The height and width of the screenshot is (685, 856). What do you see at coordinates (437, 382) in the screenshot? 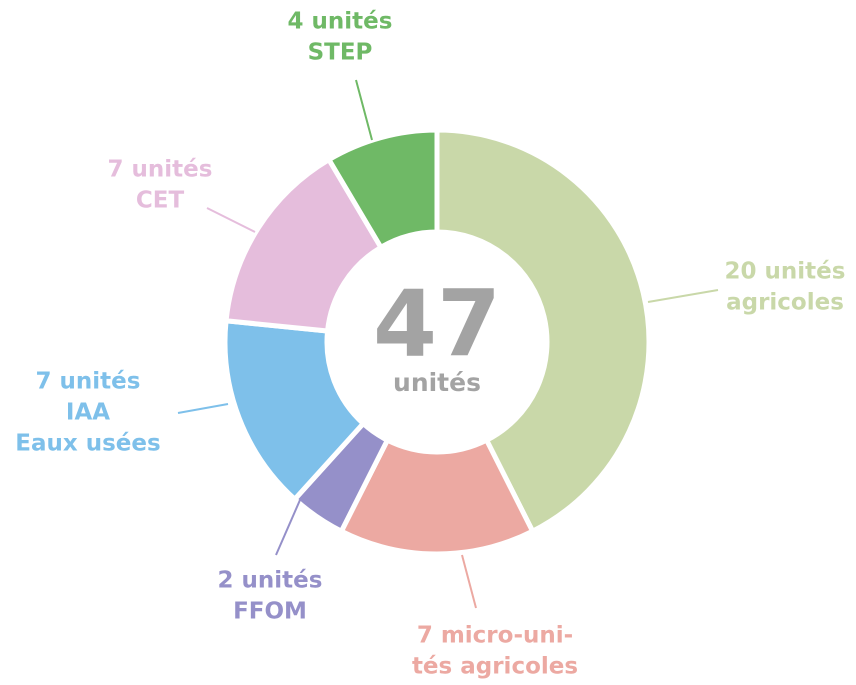
I see `center-label: unités` at bounding box center [437, 382].